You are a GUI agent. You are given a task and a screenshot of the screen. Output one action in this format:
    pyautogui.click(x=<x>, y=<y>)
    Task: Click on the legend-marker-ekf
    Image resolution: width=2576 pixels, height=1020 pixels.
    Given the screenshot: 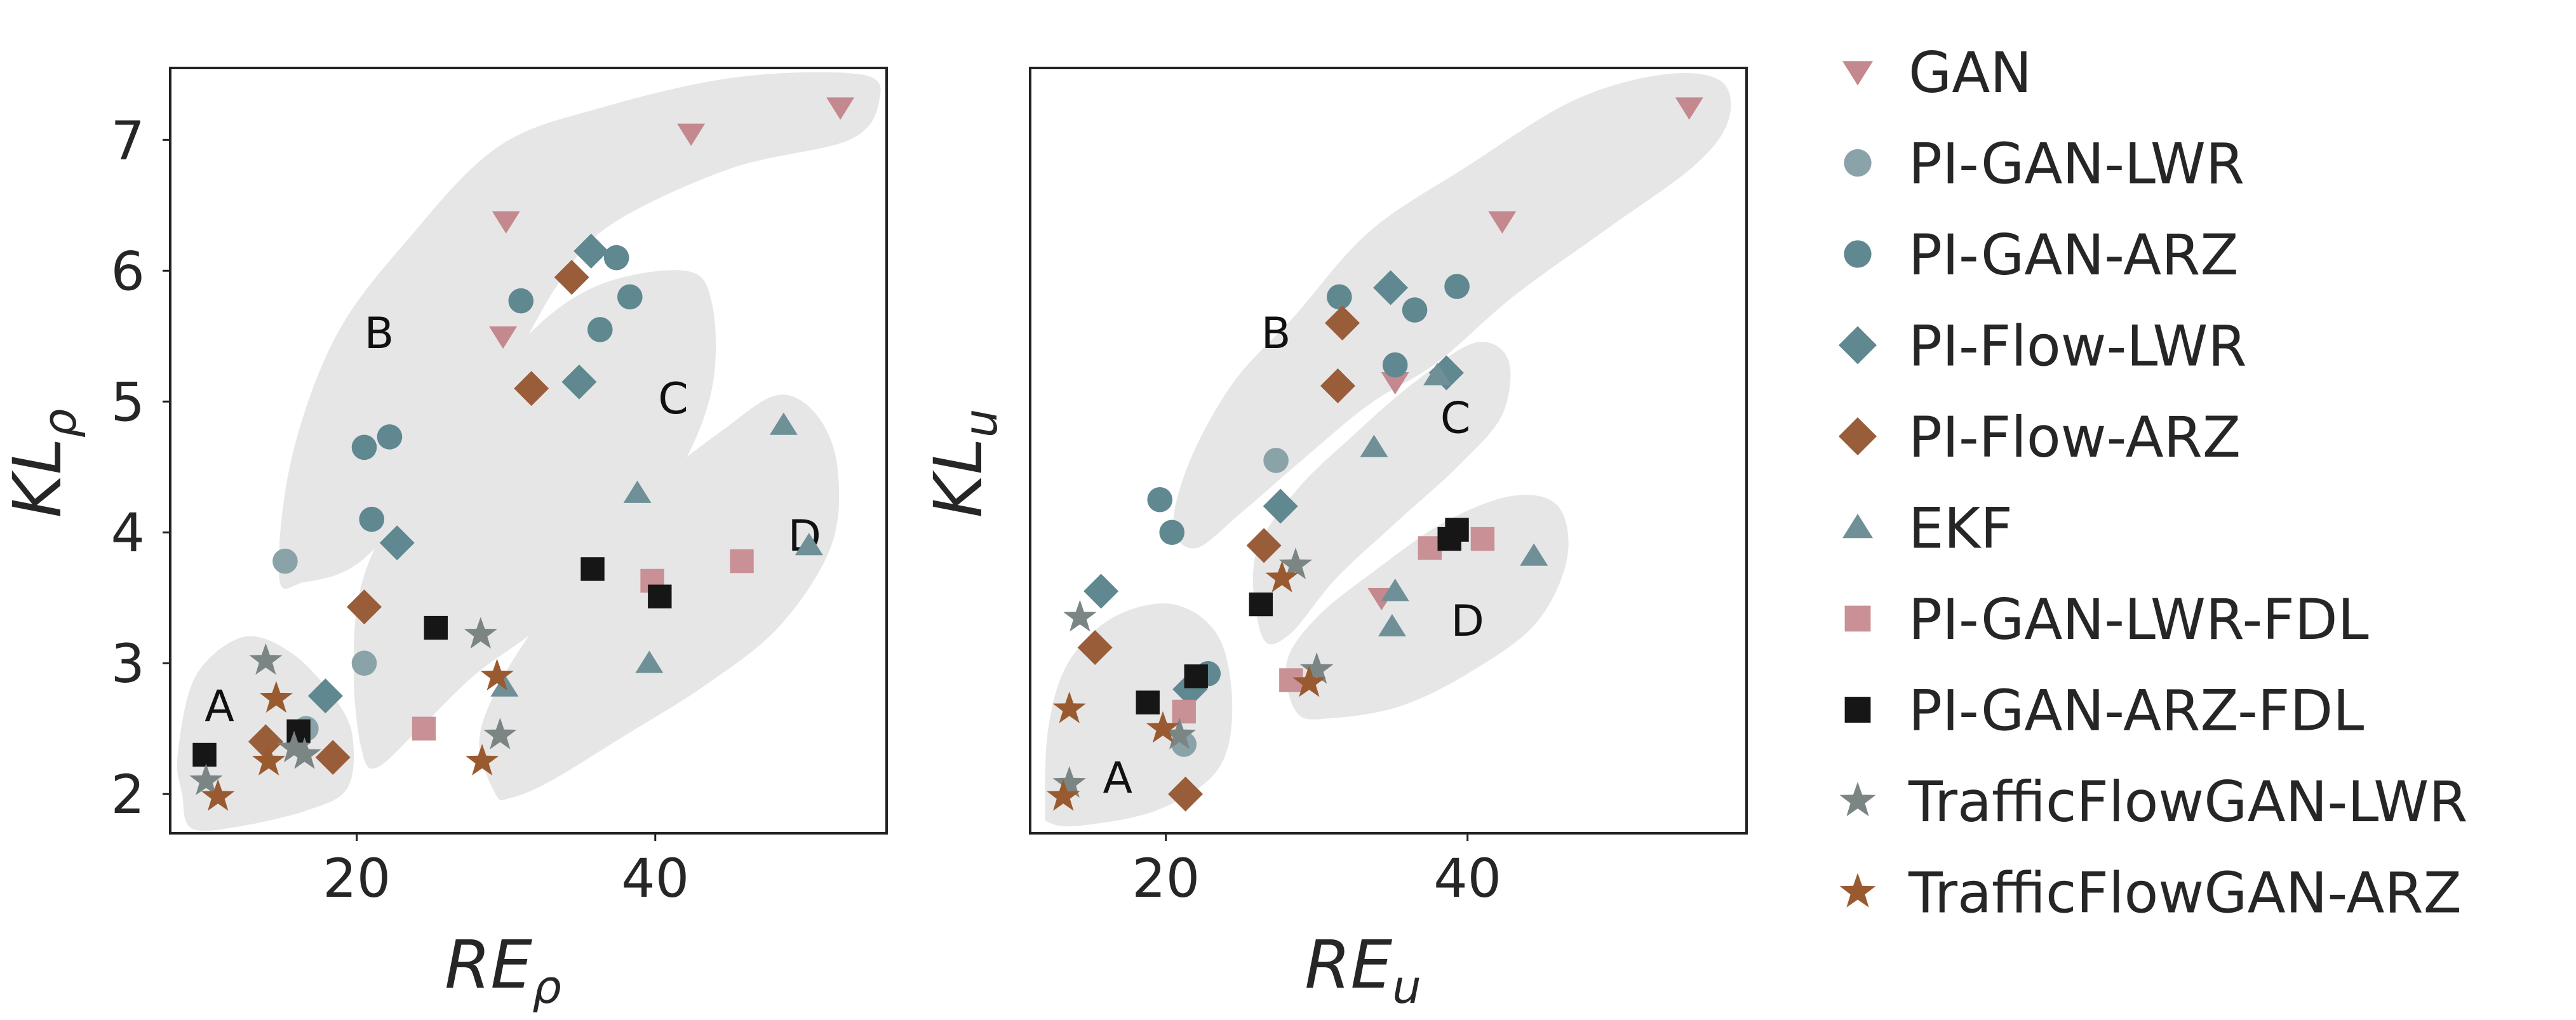 What is the action you would take?
    pyautogui.click(x=1857, y=526)
    